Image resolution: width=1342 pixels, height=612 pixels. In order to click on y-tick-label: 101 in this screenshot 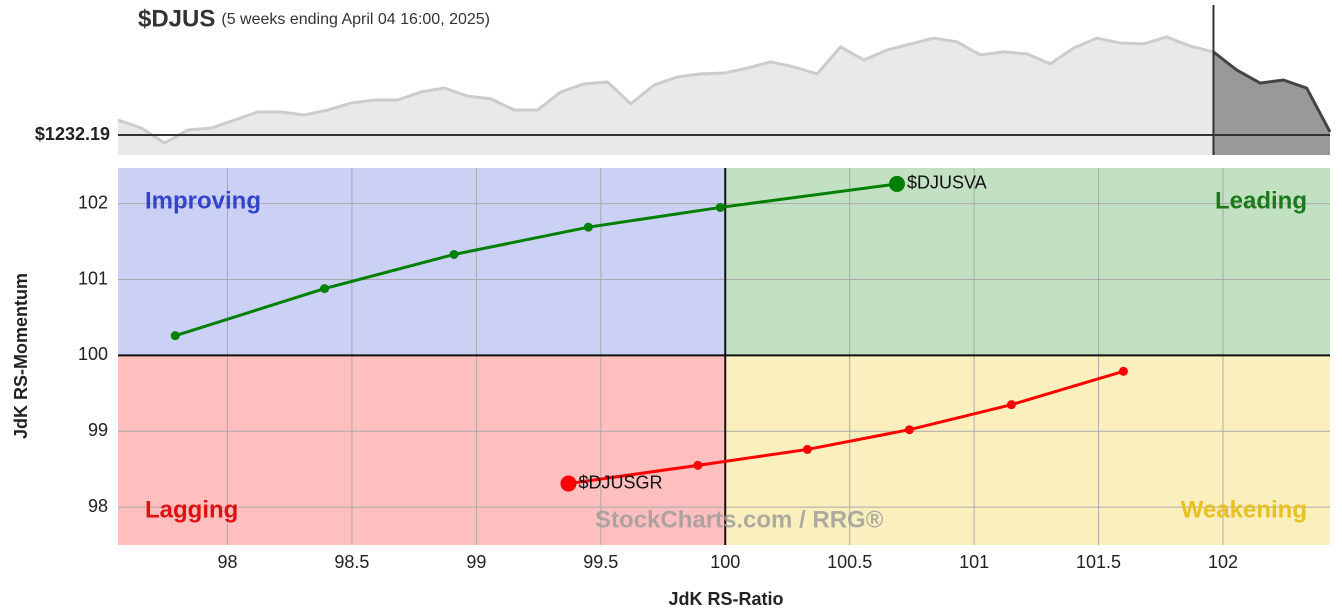, I will do `click(93, 278)`.